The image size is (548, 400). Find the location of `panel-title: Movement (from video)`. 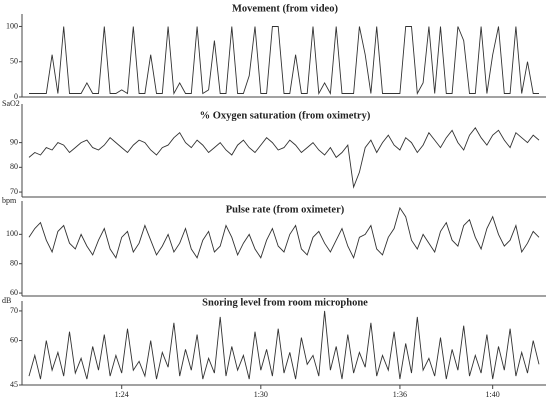

panel-title: Movement (from video) is located at coordinates (285, 8).